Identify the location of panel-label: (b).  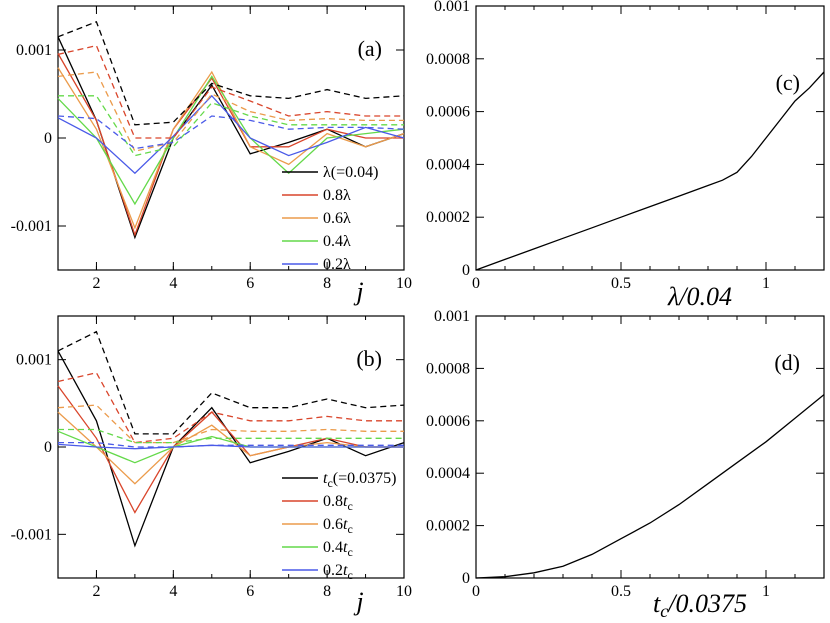
(369, 358).